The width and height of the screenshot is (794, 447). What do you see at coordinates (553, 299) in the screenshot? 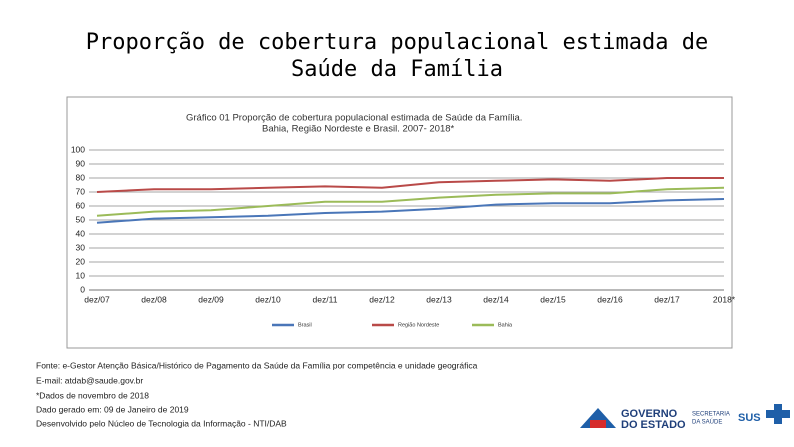
I see `x-tick-label: dez/15` at bounding box center [553, 299].